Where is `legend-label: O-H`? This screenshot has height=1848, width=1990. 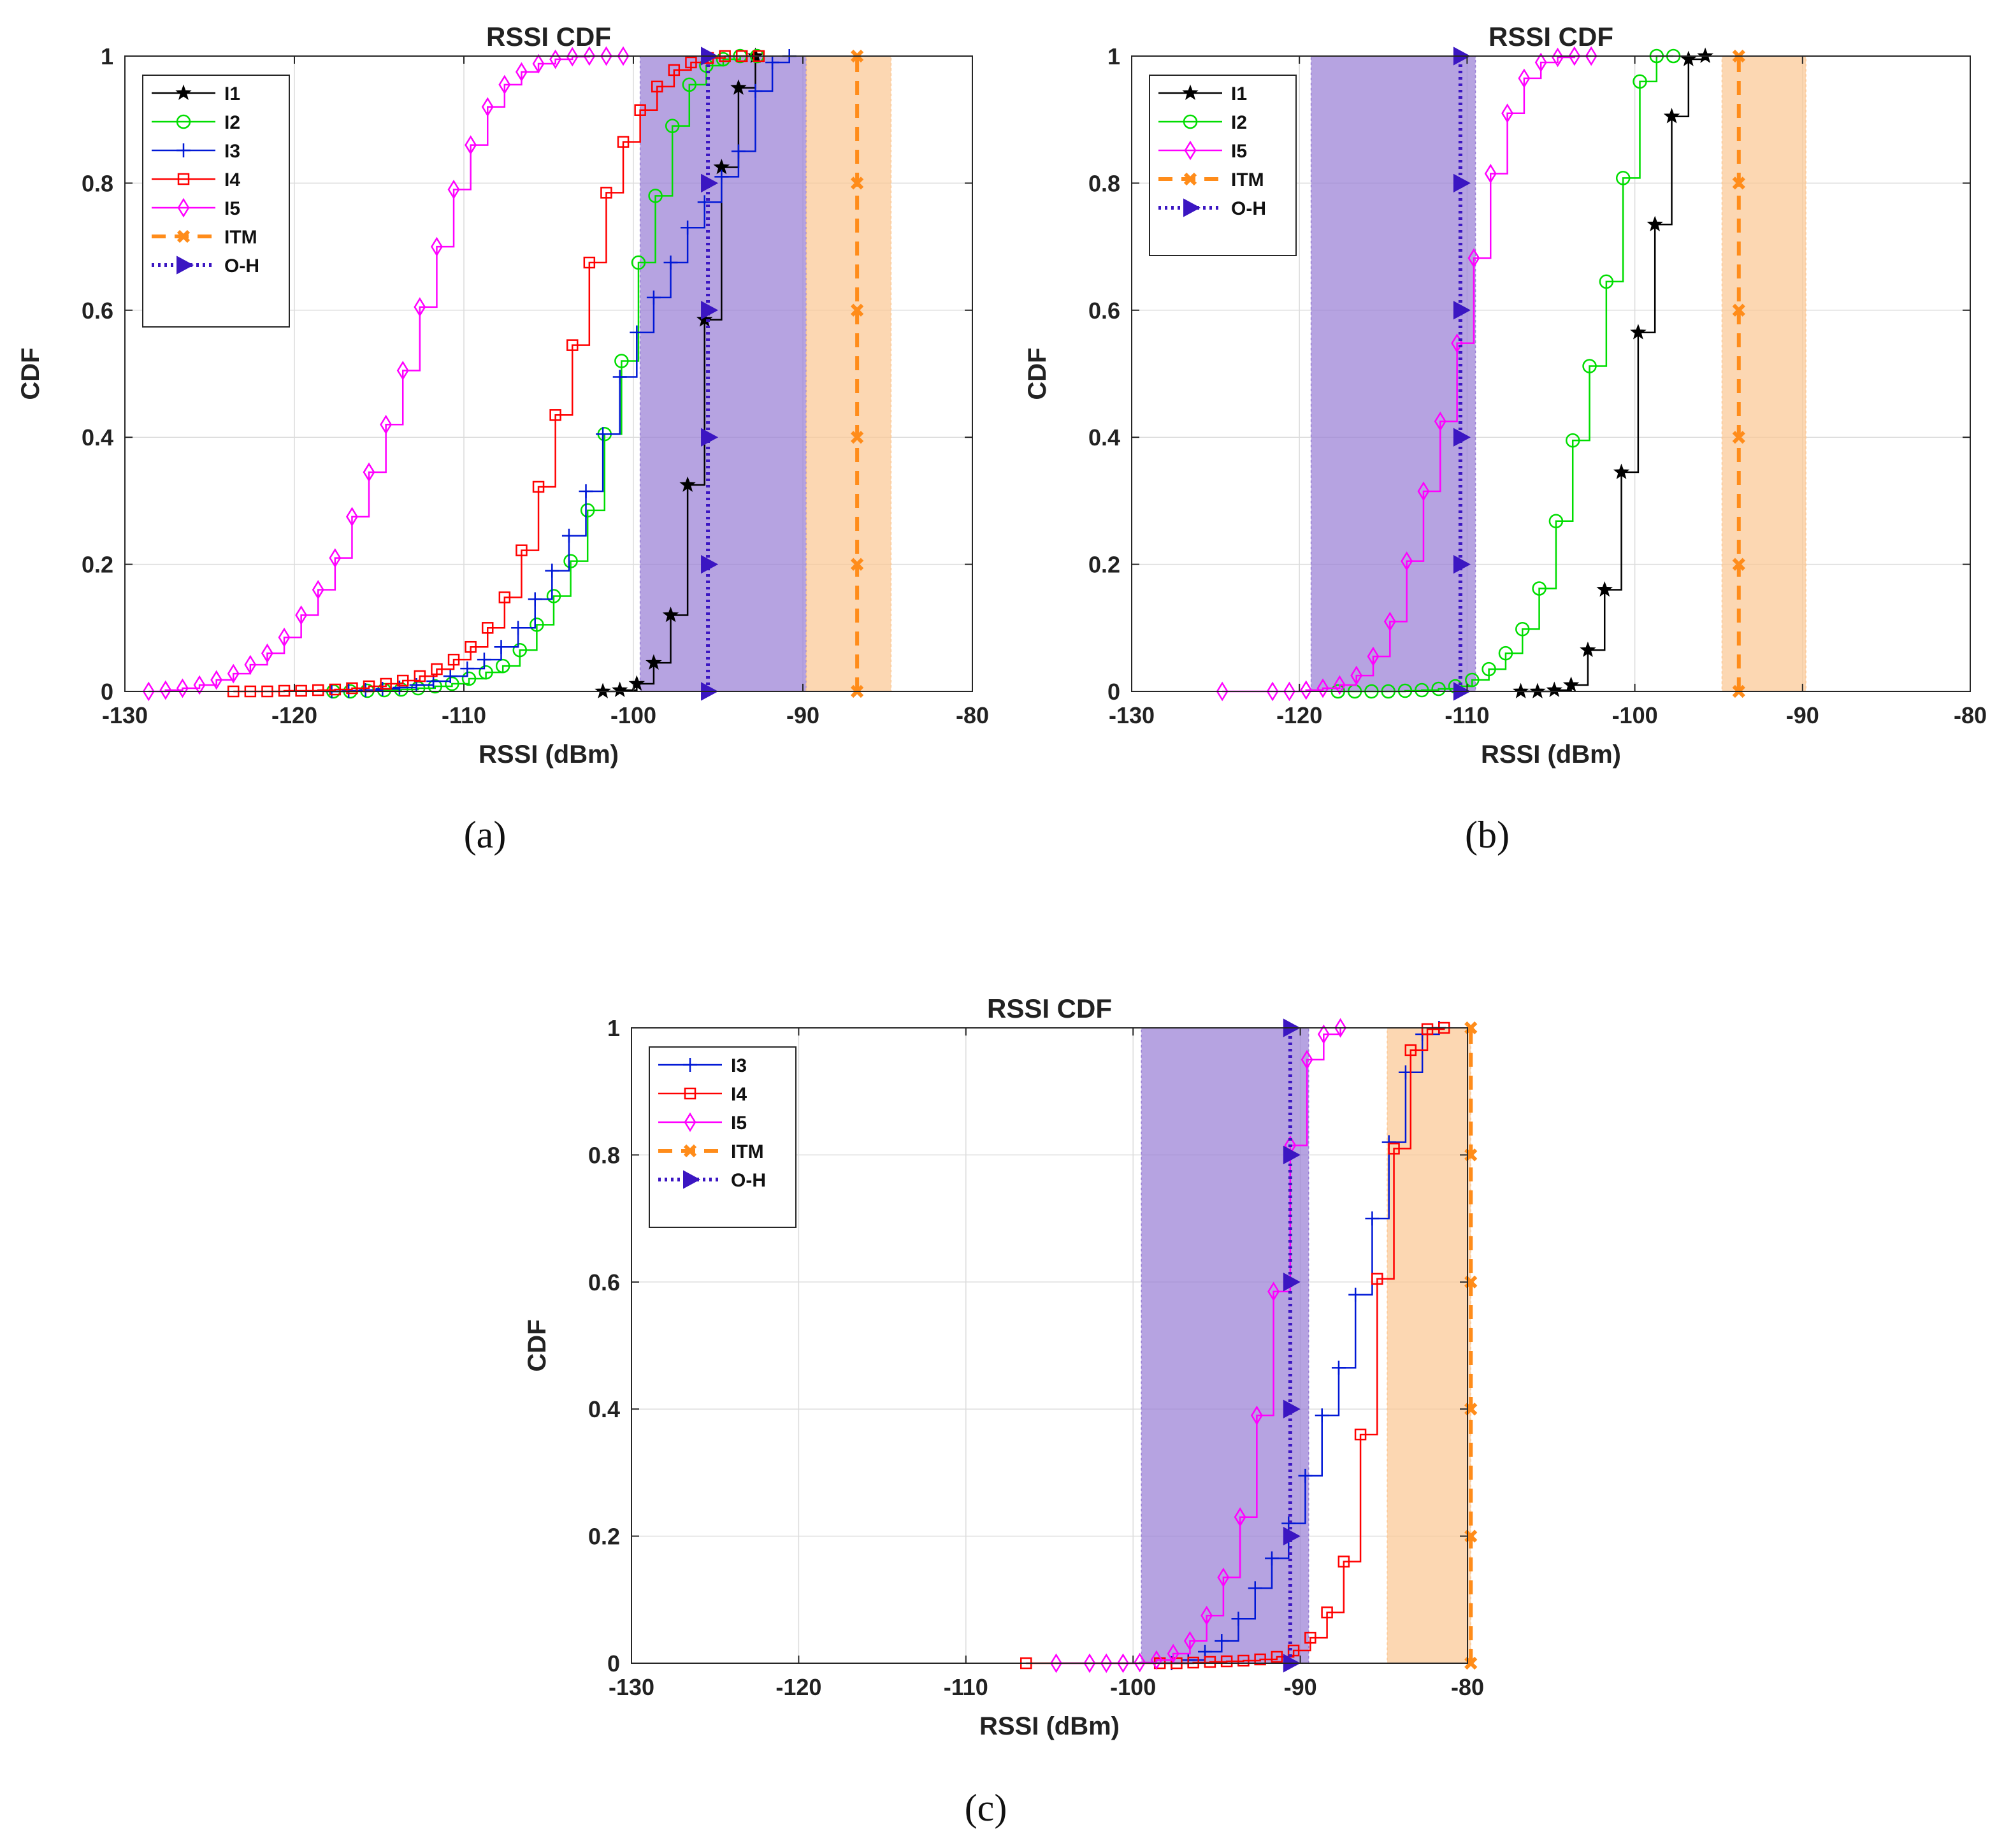
legend-label: O-H is located at coordinates (241, 267).